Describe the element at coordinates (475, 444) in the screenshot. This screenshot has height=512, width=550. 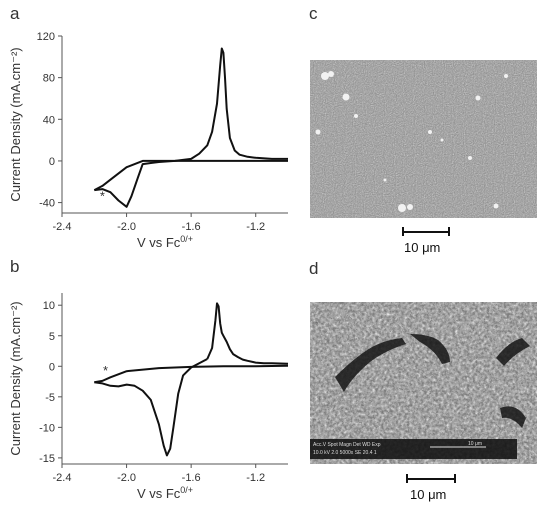
I see `sem-info-right: 10 μm` at that location.